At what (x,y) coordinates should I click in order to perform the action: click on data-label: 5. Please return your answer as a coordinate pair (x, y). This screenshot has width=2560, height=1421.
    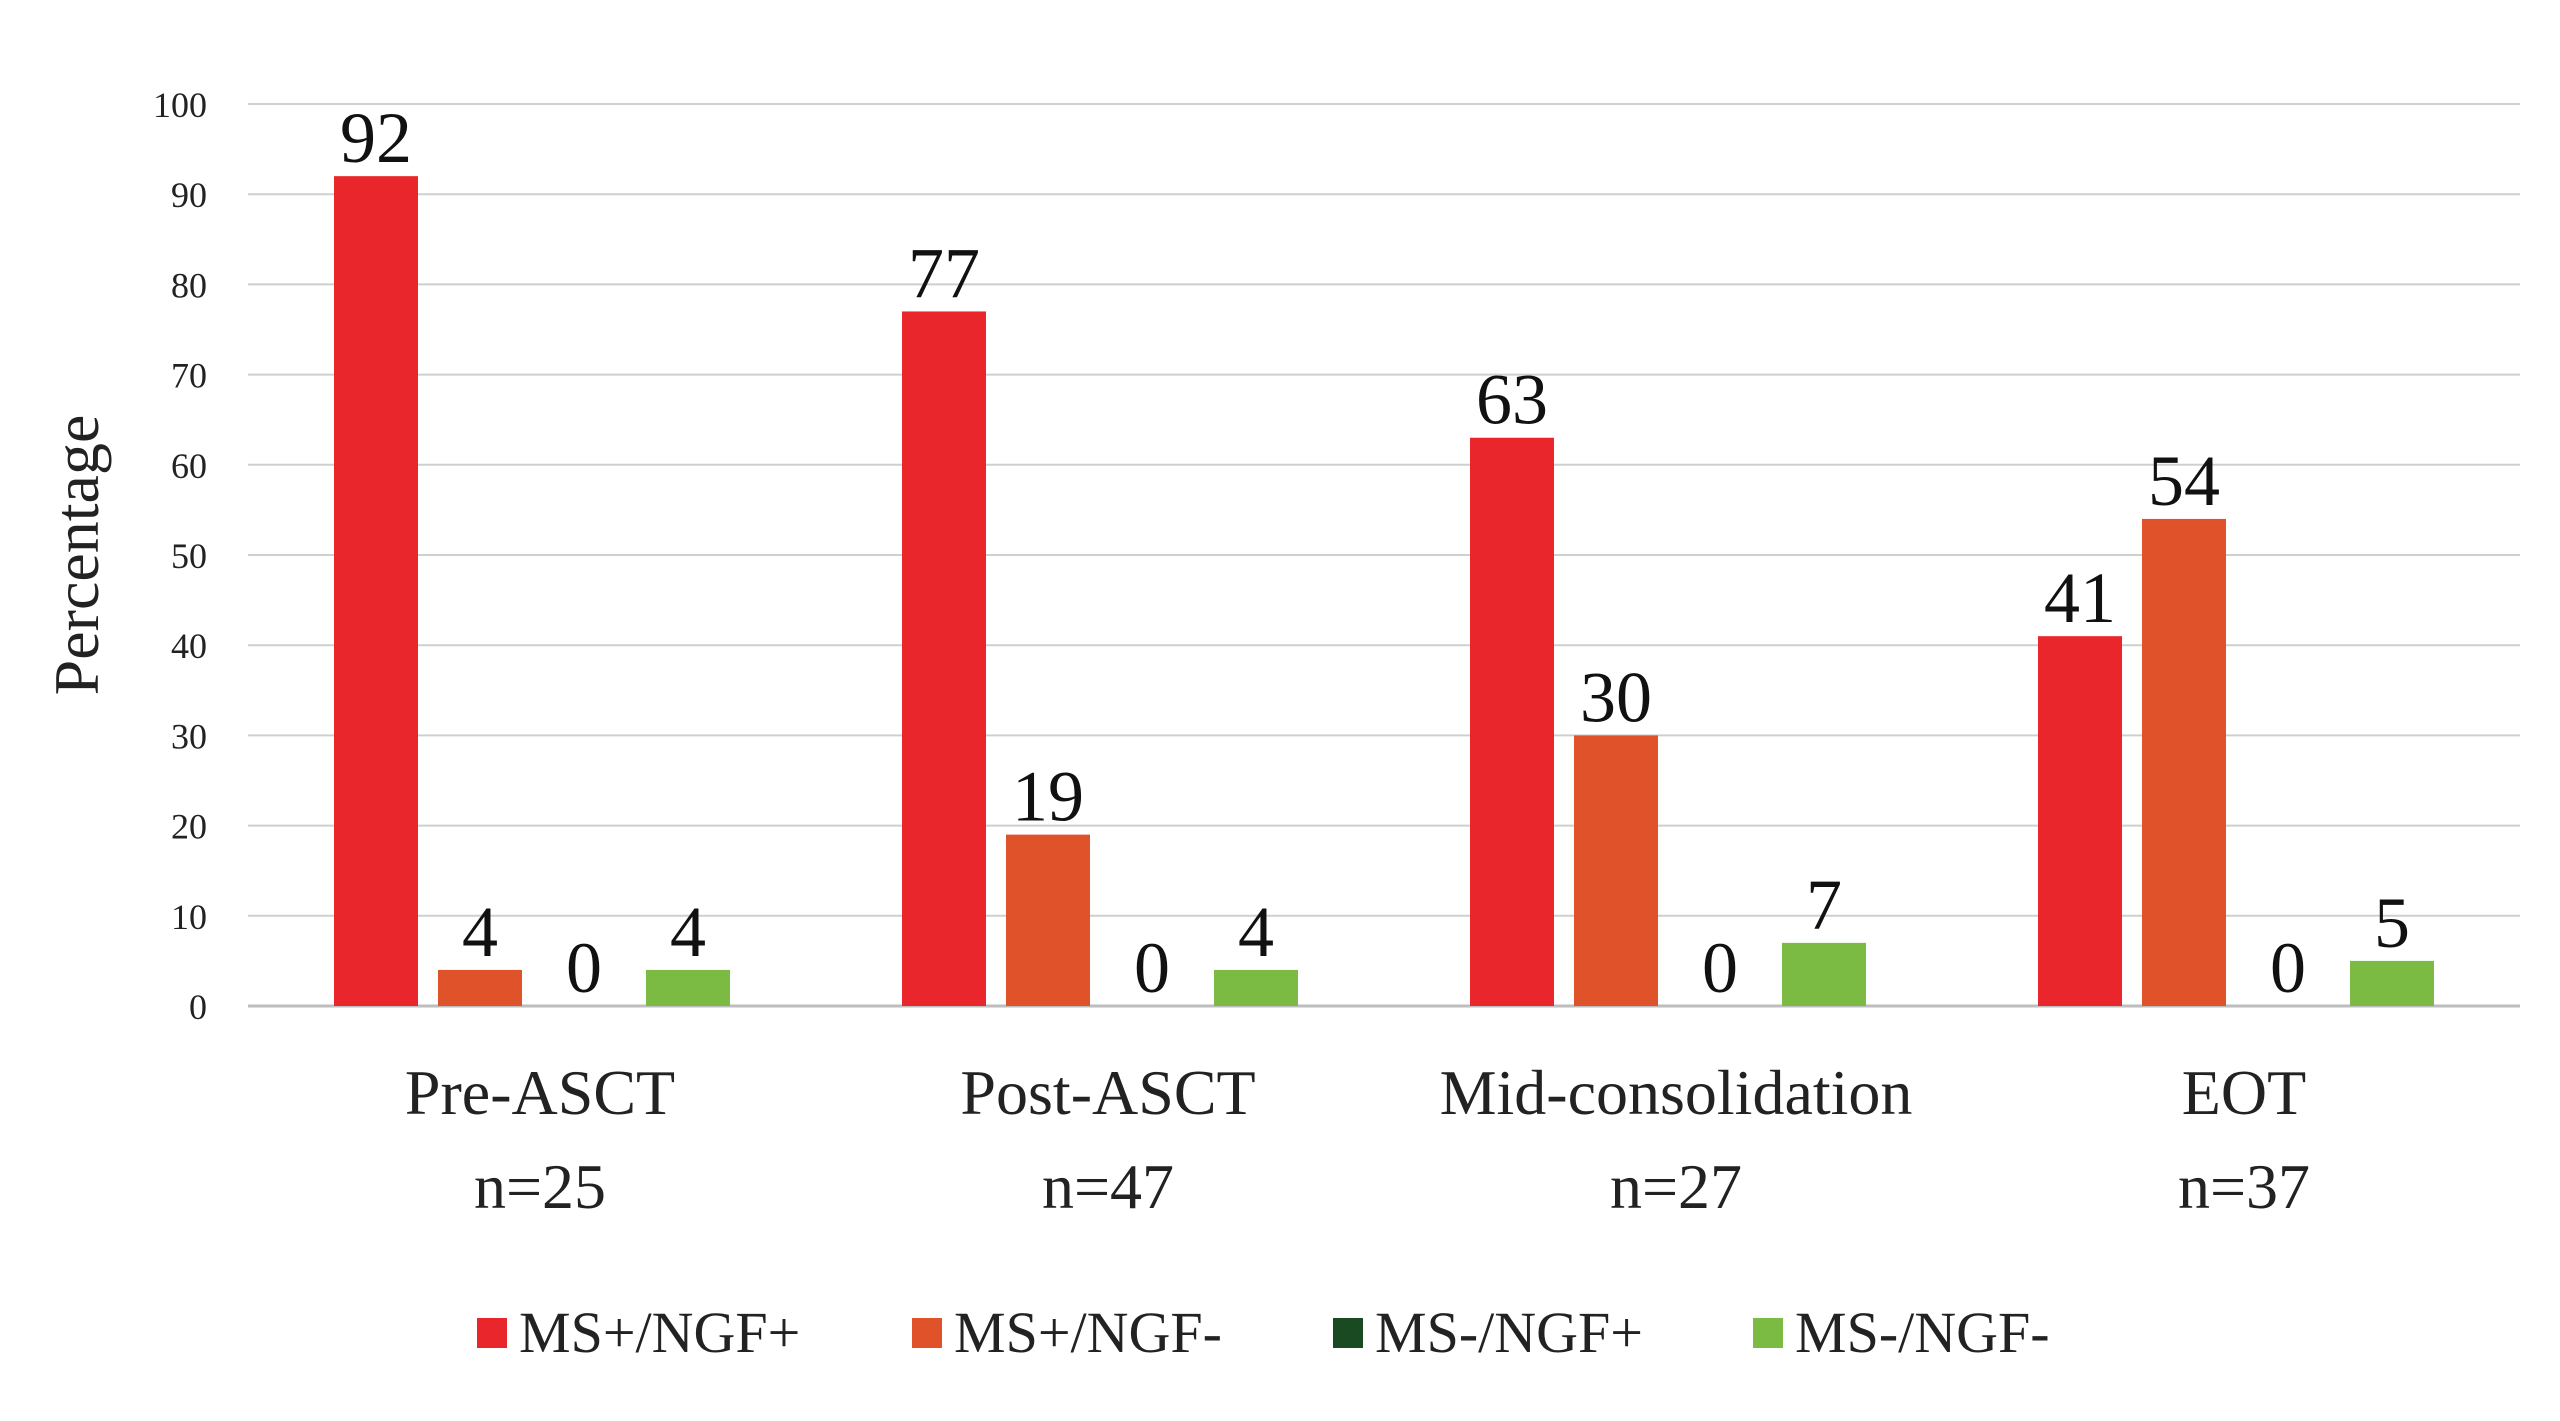
    Looking at the image, I should click on (2392, 923).